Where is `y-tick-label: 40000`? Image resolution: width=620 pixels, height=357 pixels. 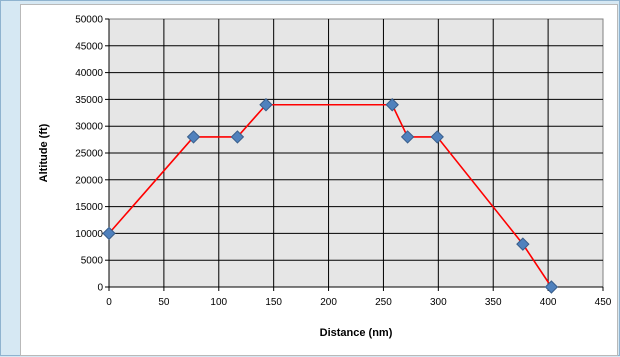 y-tick-label: 40000 is located at coordinates (89, 73).